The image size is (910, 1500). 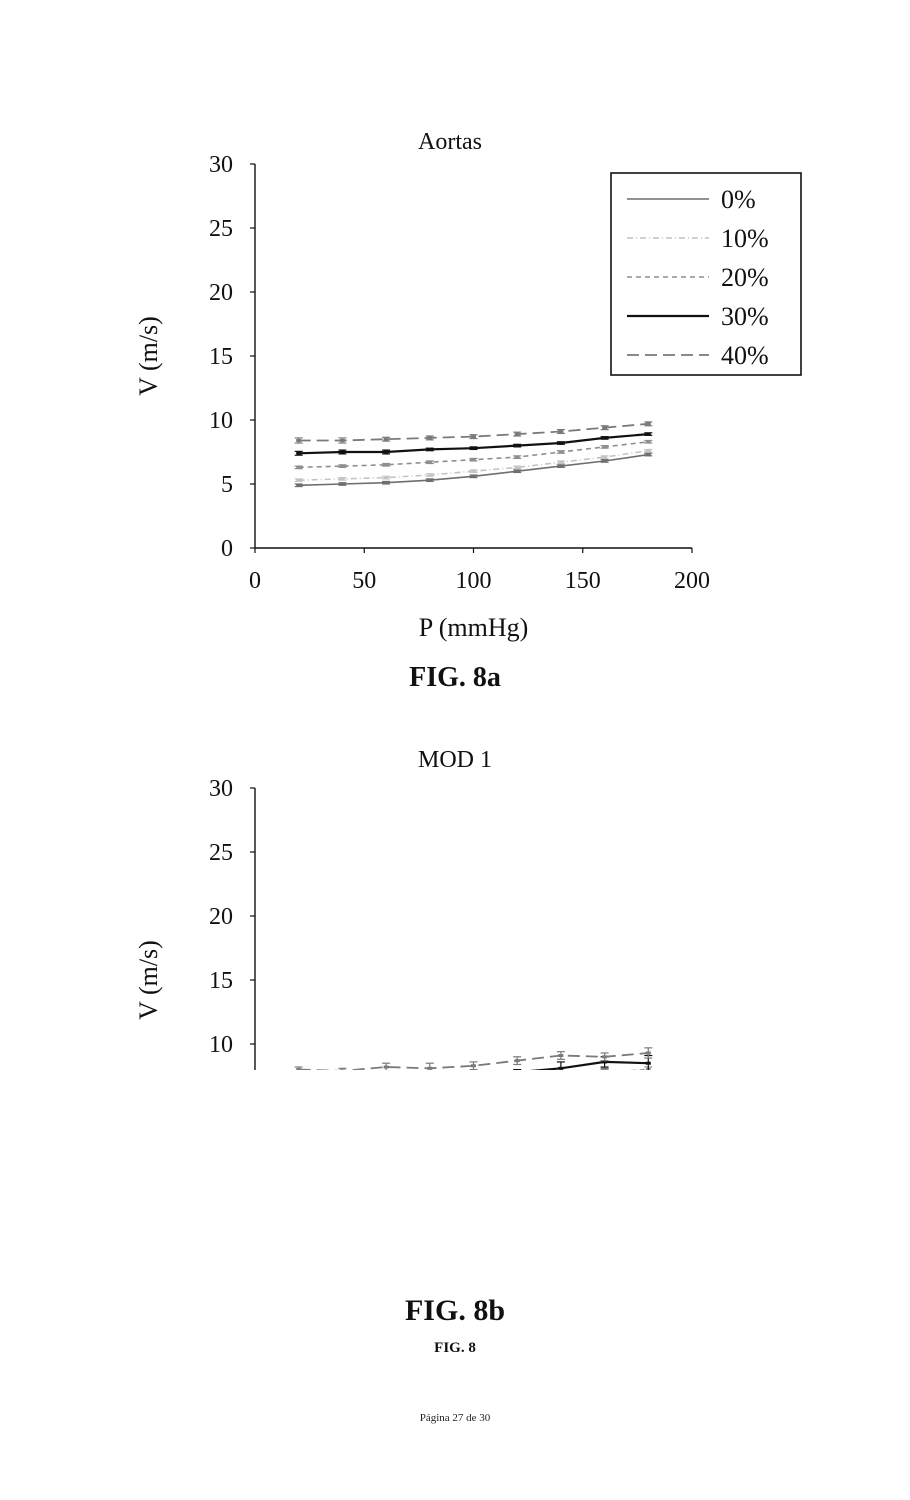 I want to click on x-tick-label: 50, so click(x=364, y=581).